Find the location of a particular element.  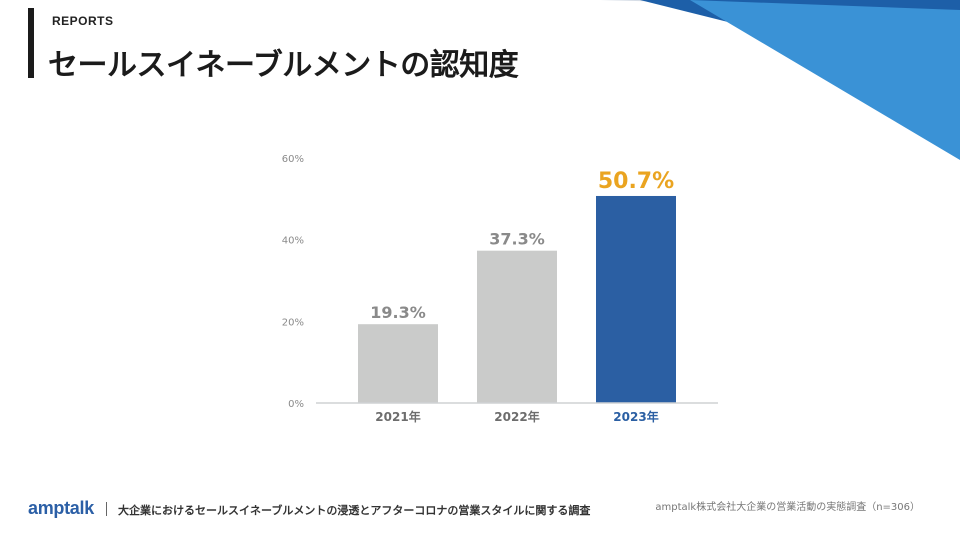

y-tick-label: 40% is located at coordinates (293, 241).